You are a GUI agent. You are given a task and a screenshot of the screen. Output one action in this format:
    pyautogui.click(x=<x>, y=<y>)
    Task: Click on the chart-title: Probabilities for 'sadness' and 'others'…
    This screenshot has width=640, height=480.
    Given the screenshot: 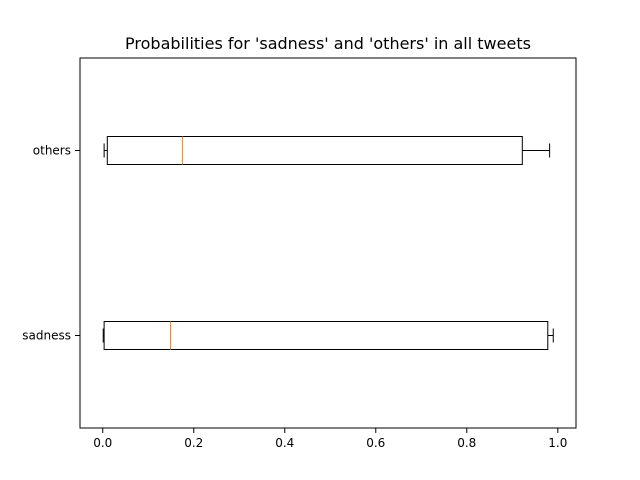 What is the action you would take?
    pyautogui.click(x=328, y=43)
    